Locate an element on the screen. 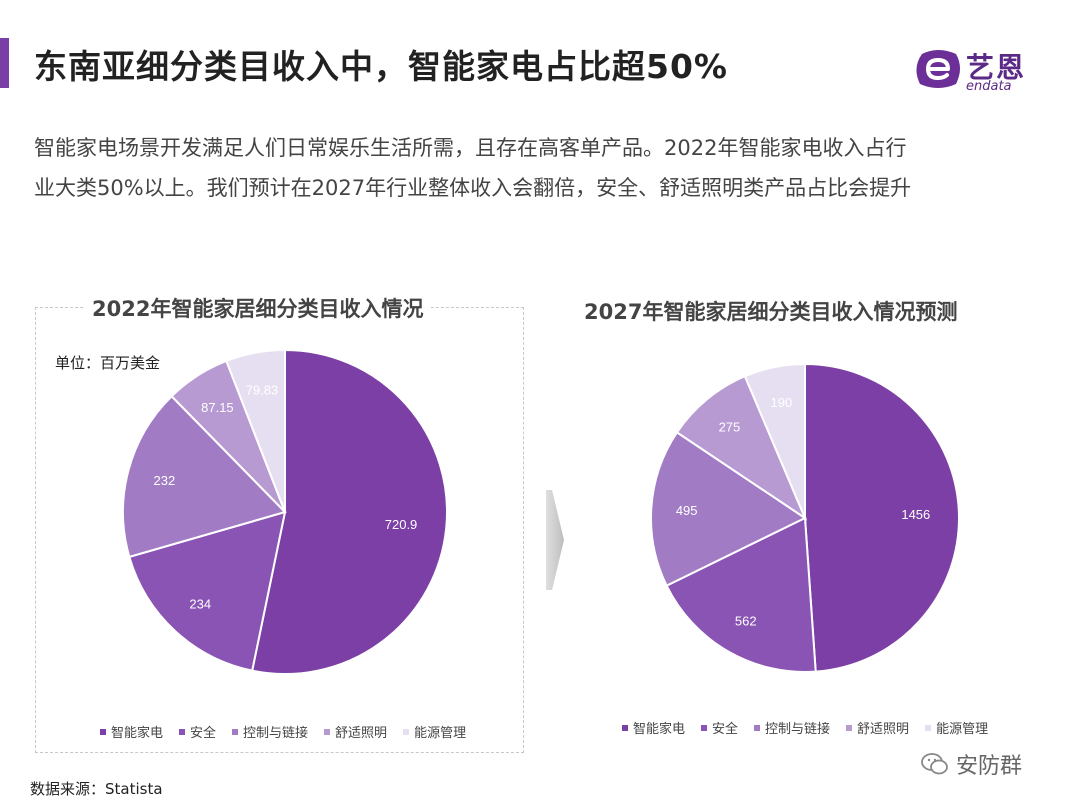 This screenshot has height=810, width=1080. chart-2022-unit: 单位：百万美金 is located at coordinates (108, 363).